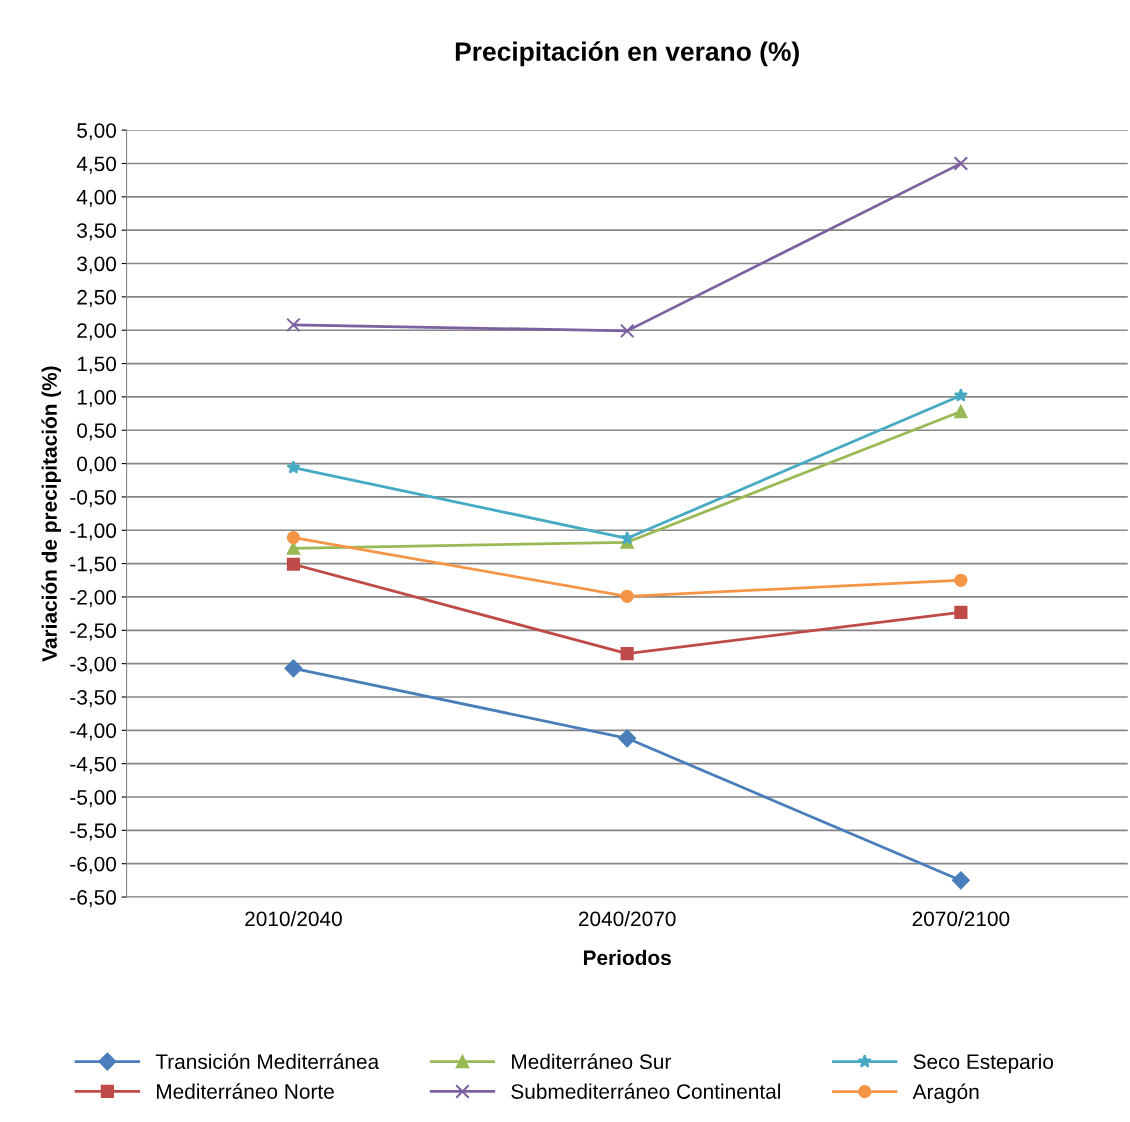 This screenshot has width=1130, height=1122. Describe the element at coordinates (93, 632) in the screenshot. I see `y-tick-label: -2,50` at that location.